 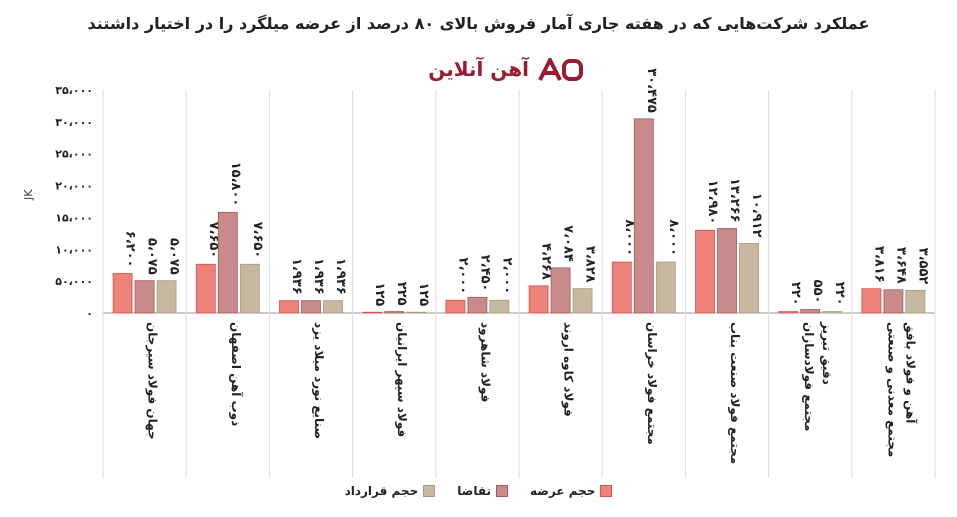 I want to click on x-tick-label: صنایع نورد میلاد یزد, so click(x=318, y=380).